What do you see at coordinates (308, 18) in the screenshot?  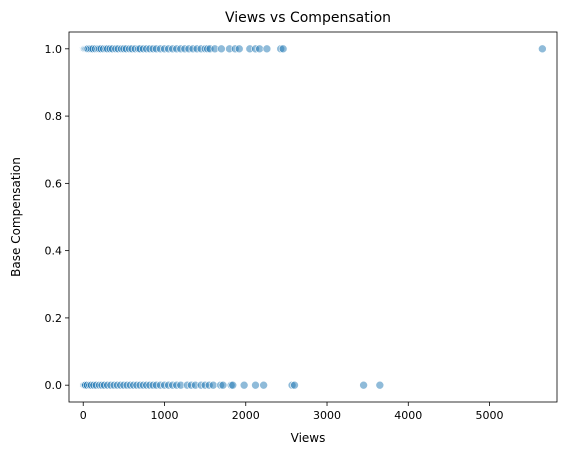 I see `chart-title: Views vs Compensation` at bounding box center [308, 18].